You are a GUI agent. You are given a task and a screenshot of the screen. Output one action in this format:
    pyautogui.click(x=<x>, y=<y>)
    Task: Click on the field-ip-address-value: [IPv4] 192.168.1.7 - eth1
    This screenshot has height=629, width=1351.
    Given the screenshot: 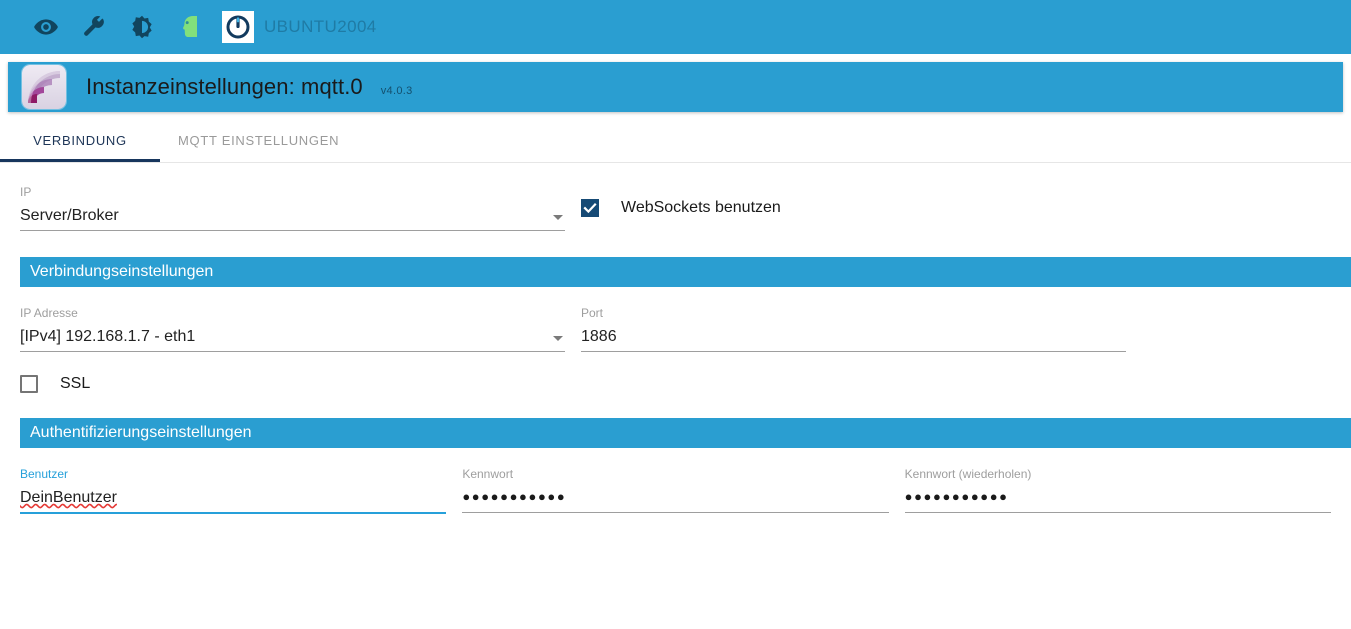 What is the action you would take?
    pyautogui.click(x=108, y=336)
    